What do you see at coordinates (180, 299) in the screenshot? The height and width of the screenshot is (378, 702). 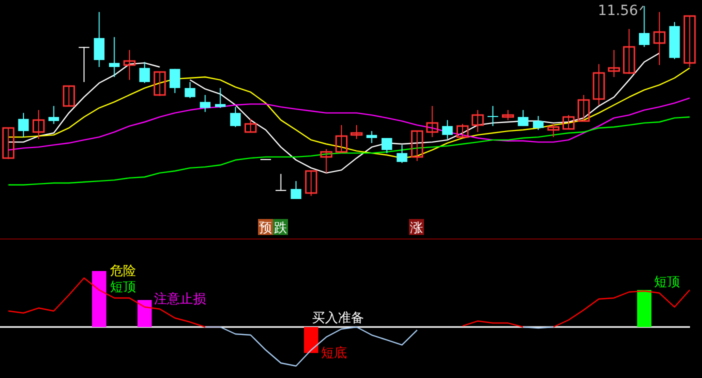 I see `annotation: 注意止损` at bounding box center [180, 299].